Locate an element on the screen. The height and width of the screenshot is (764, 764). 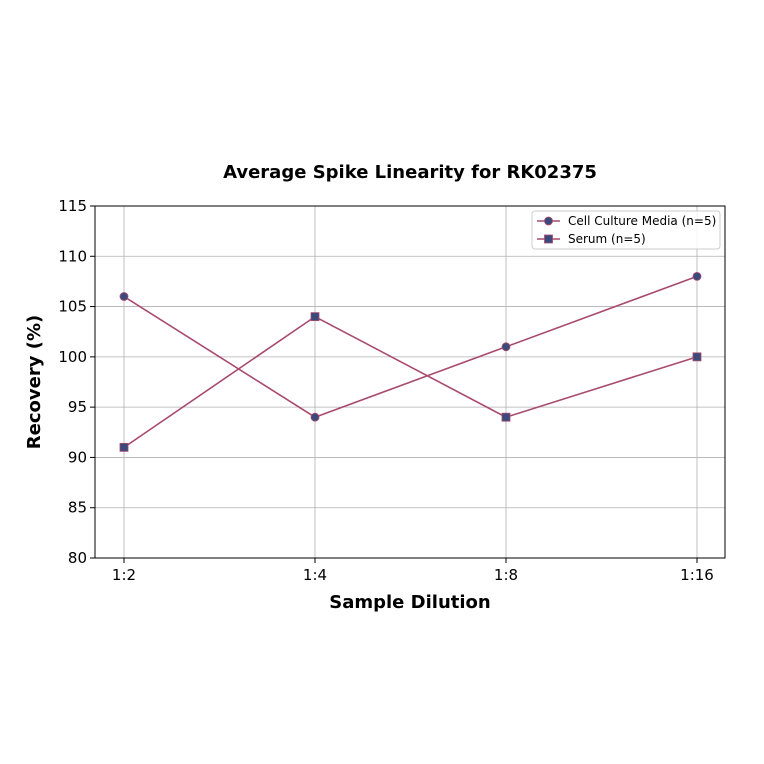
series-serum is located at coordinates (410, 382).